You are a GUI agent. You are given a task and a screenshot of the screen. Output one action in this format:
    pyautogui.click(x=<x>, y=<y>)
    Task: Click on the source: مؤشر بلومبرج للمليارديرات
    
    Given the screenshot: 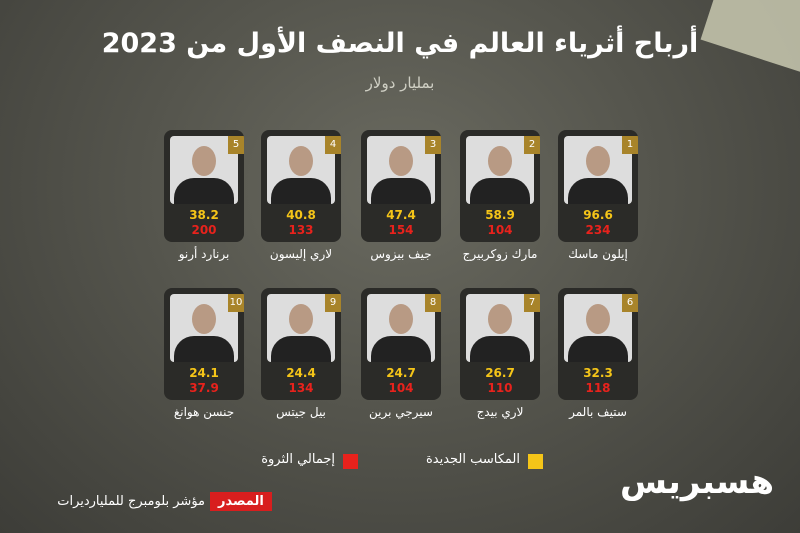 What is the action you would take?
    pyautogui.click(x=131, y=501)
    